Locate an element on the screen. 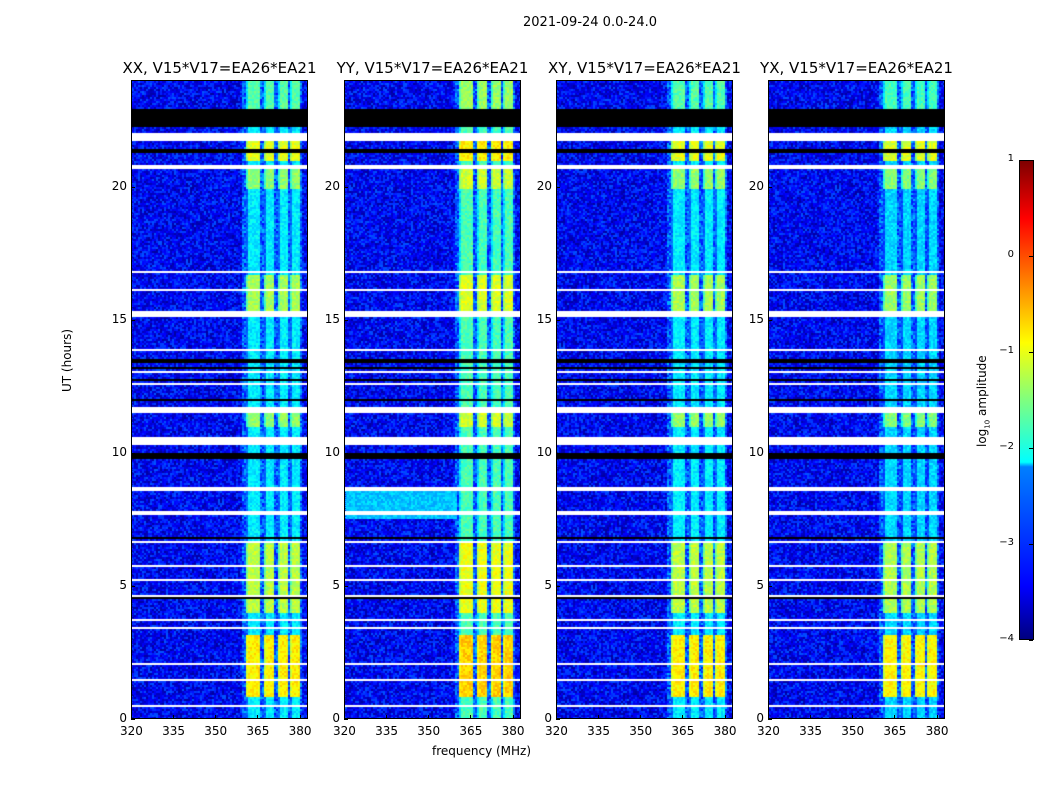  colorbar-label-rest: amplitude is located at coordinates (982, 387).